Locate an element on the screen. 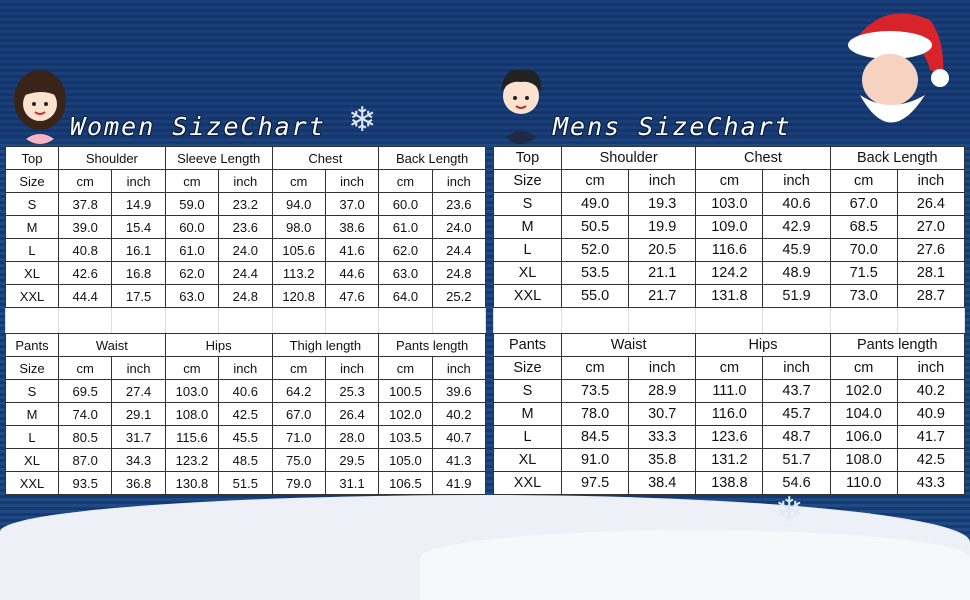  men-pants-size-cell: XXL is located at coordinates (527, 483).